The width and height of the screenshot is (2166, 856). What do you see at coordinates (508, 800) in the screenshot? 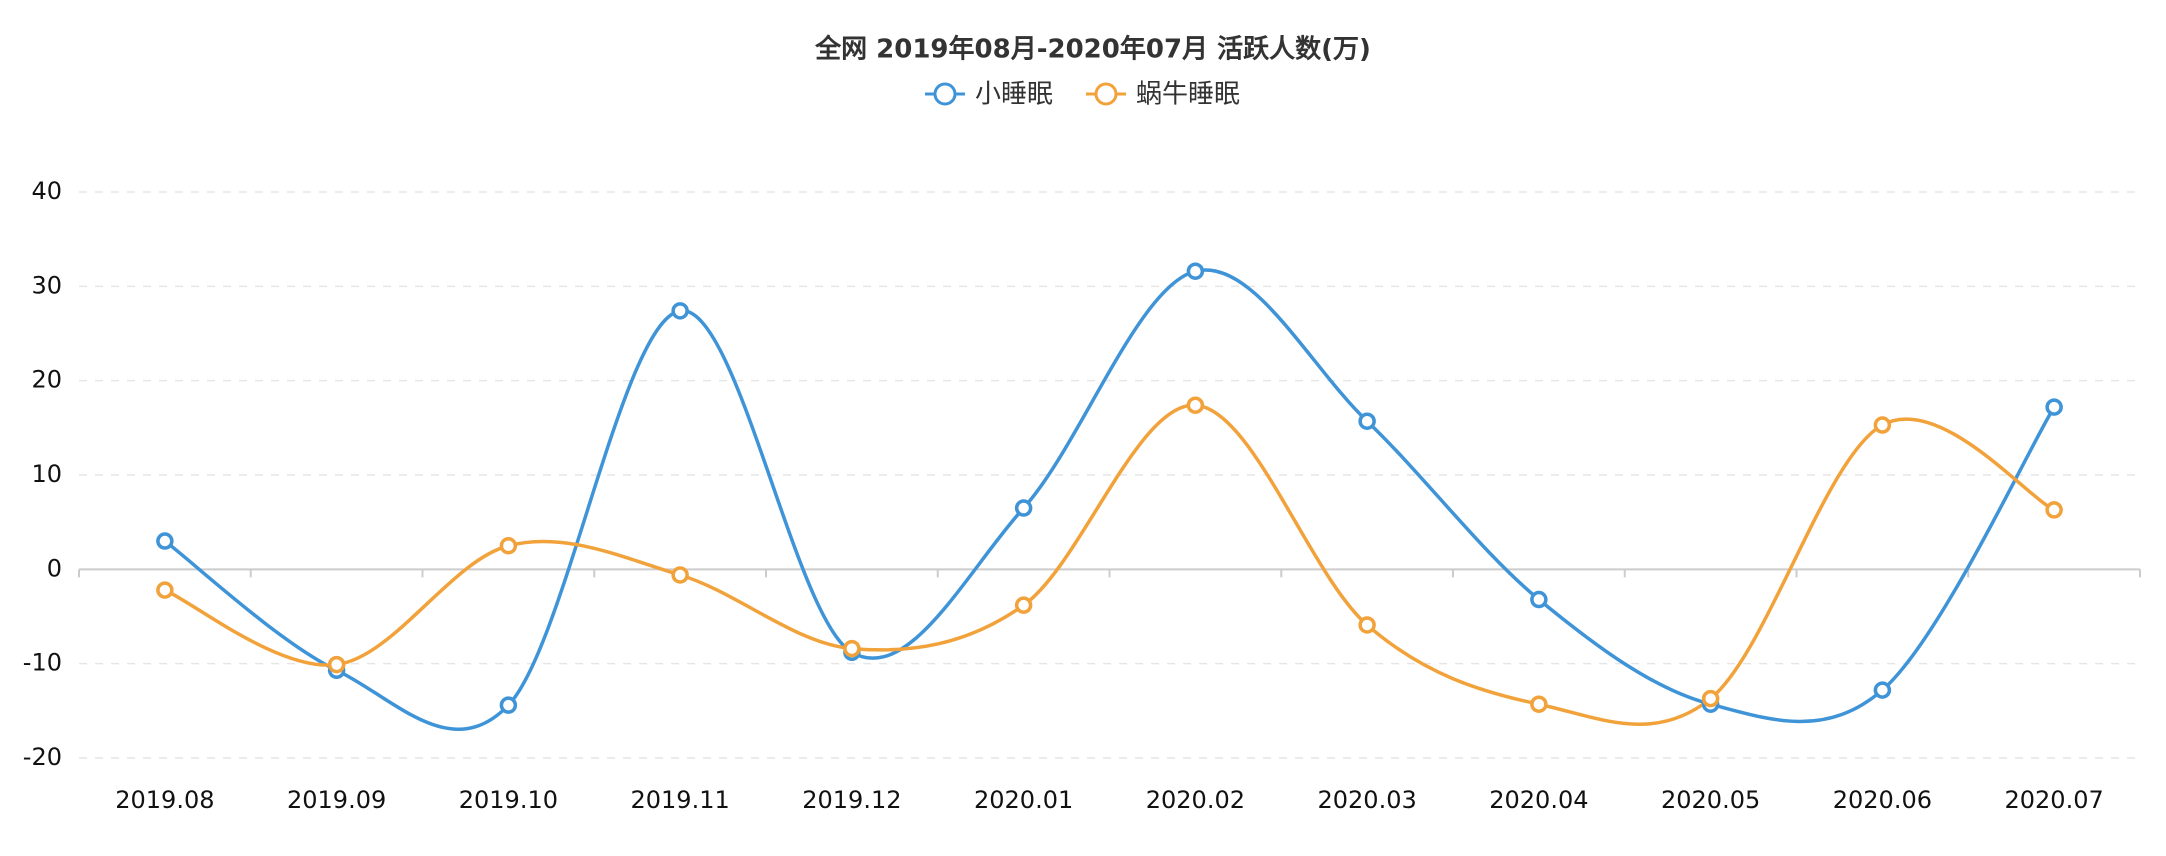
I see `x-tick-label: 2019.10` at bounding box center [508, 800].